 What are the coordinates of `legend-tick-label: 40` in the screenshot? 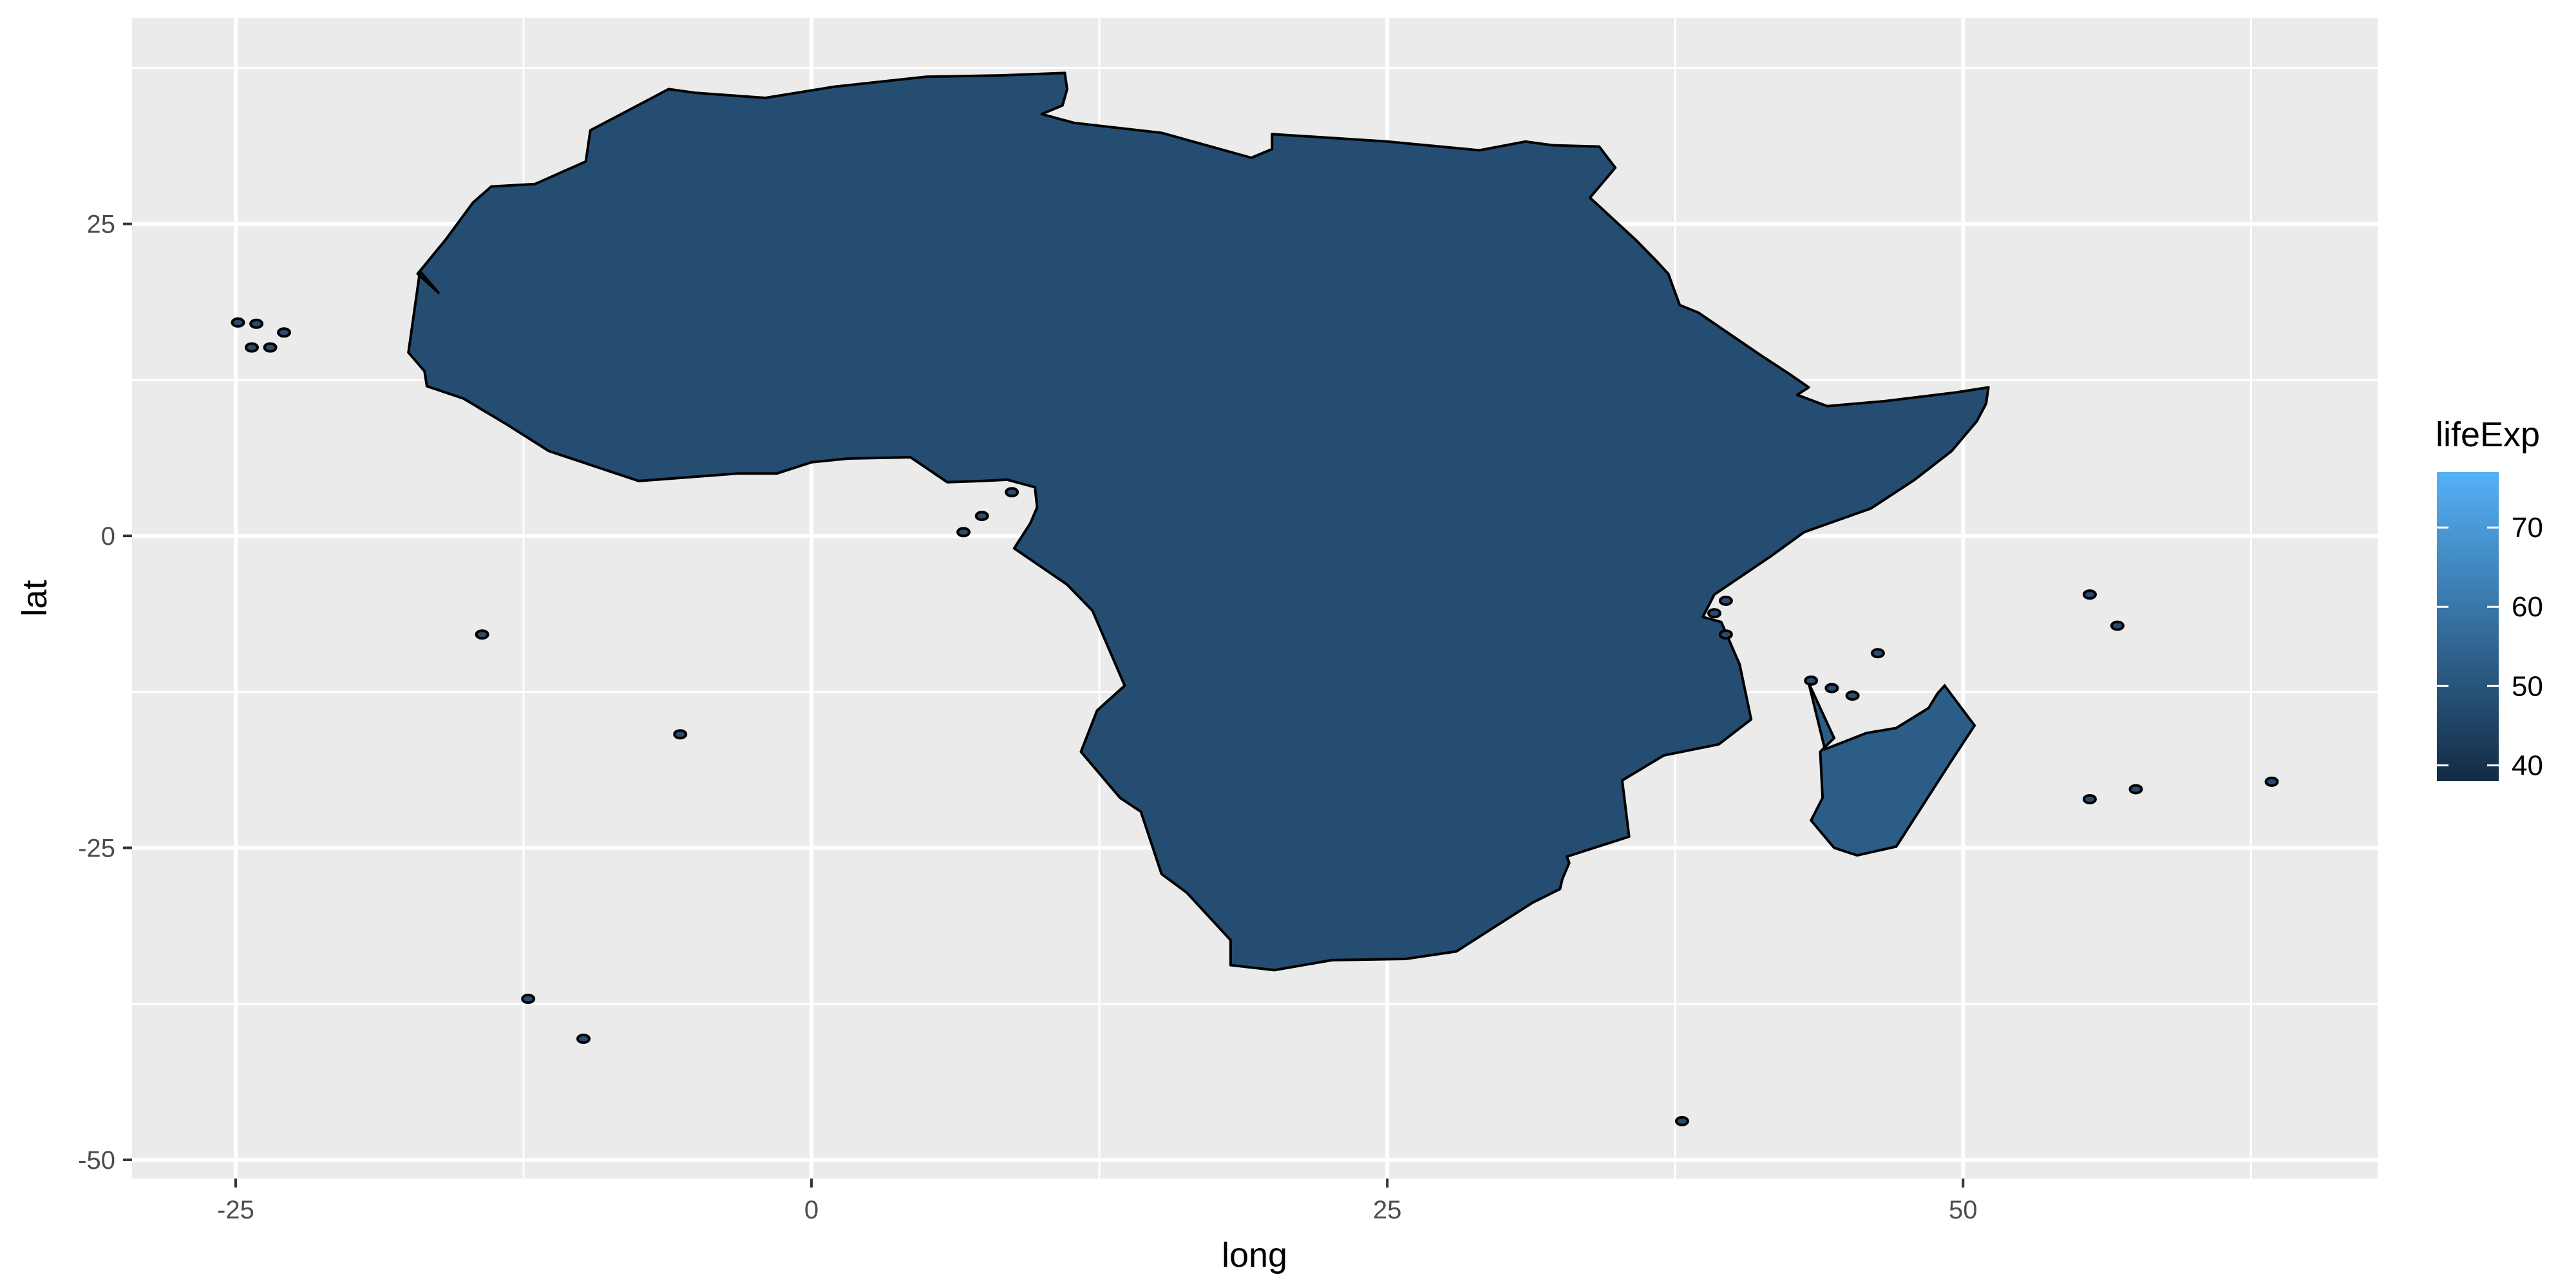 It's located at (2527, 765).